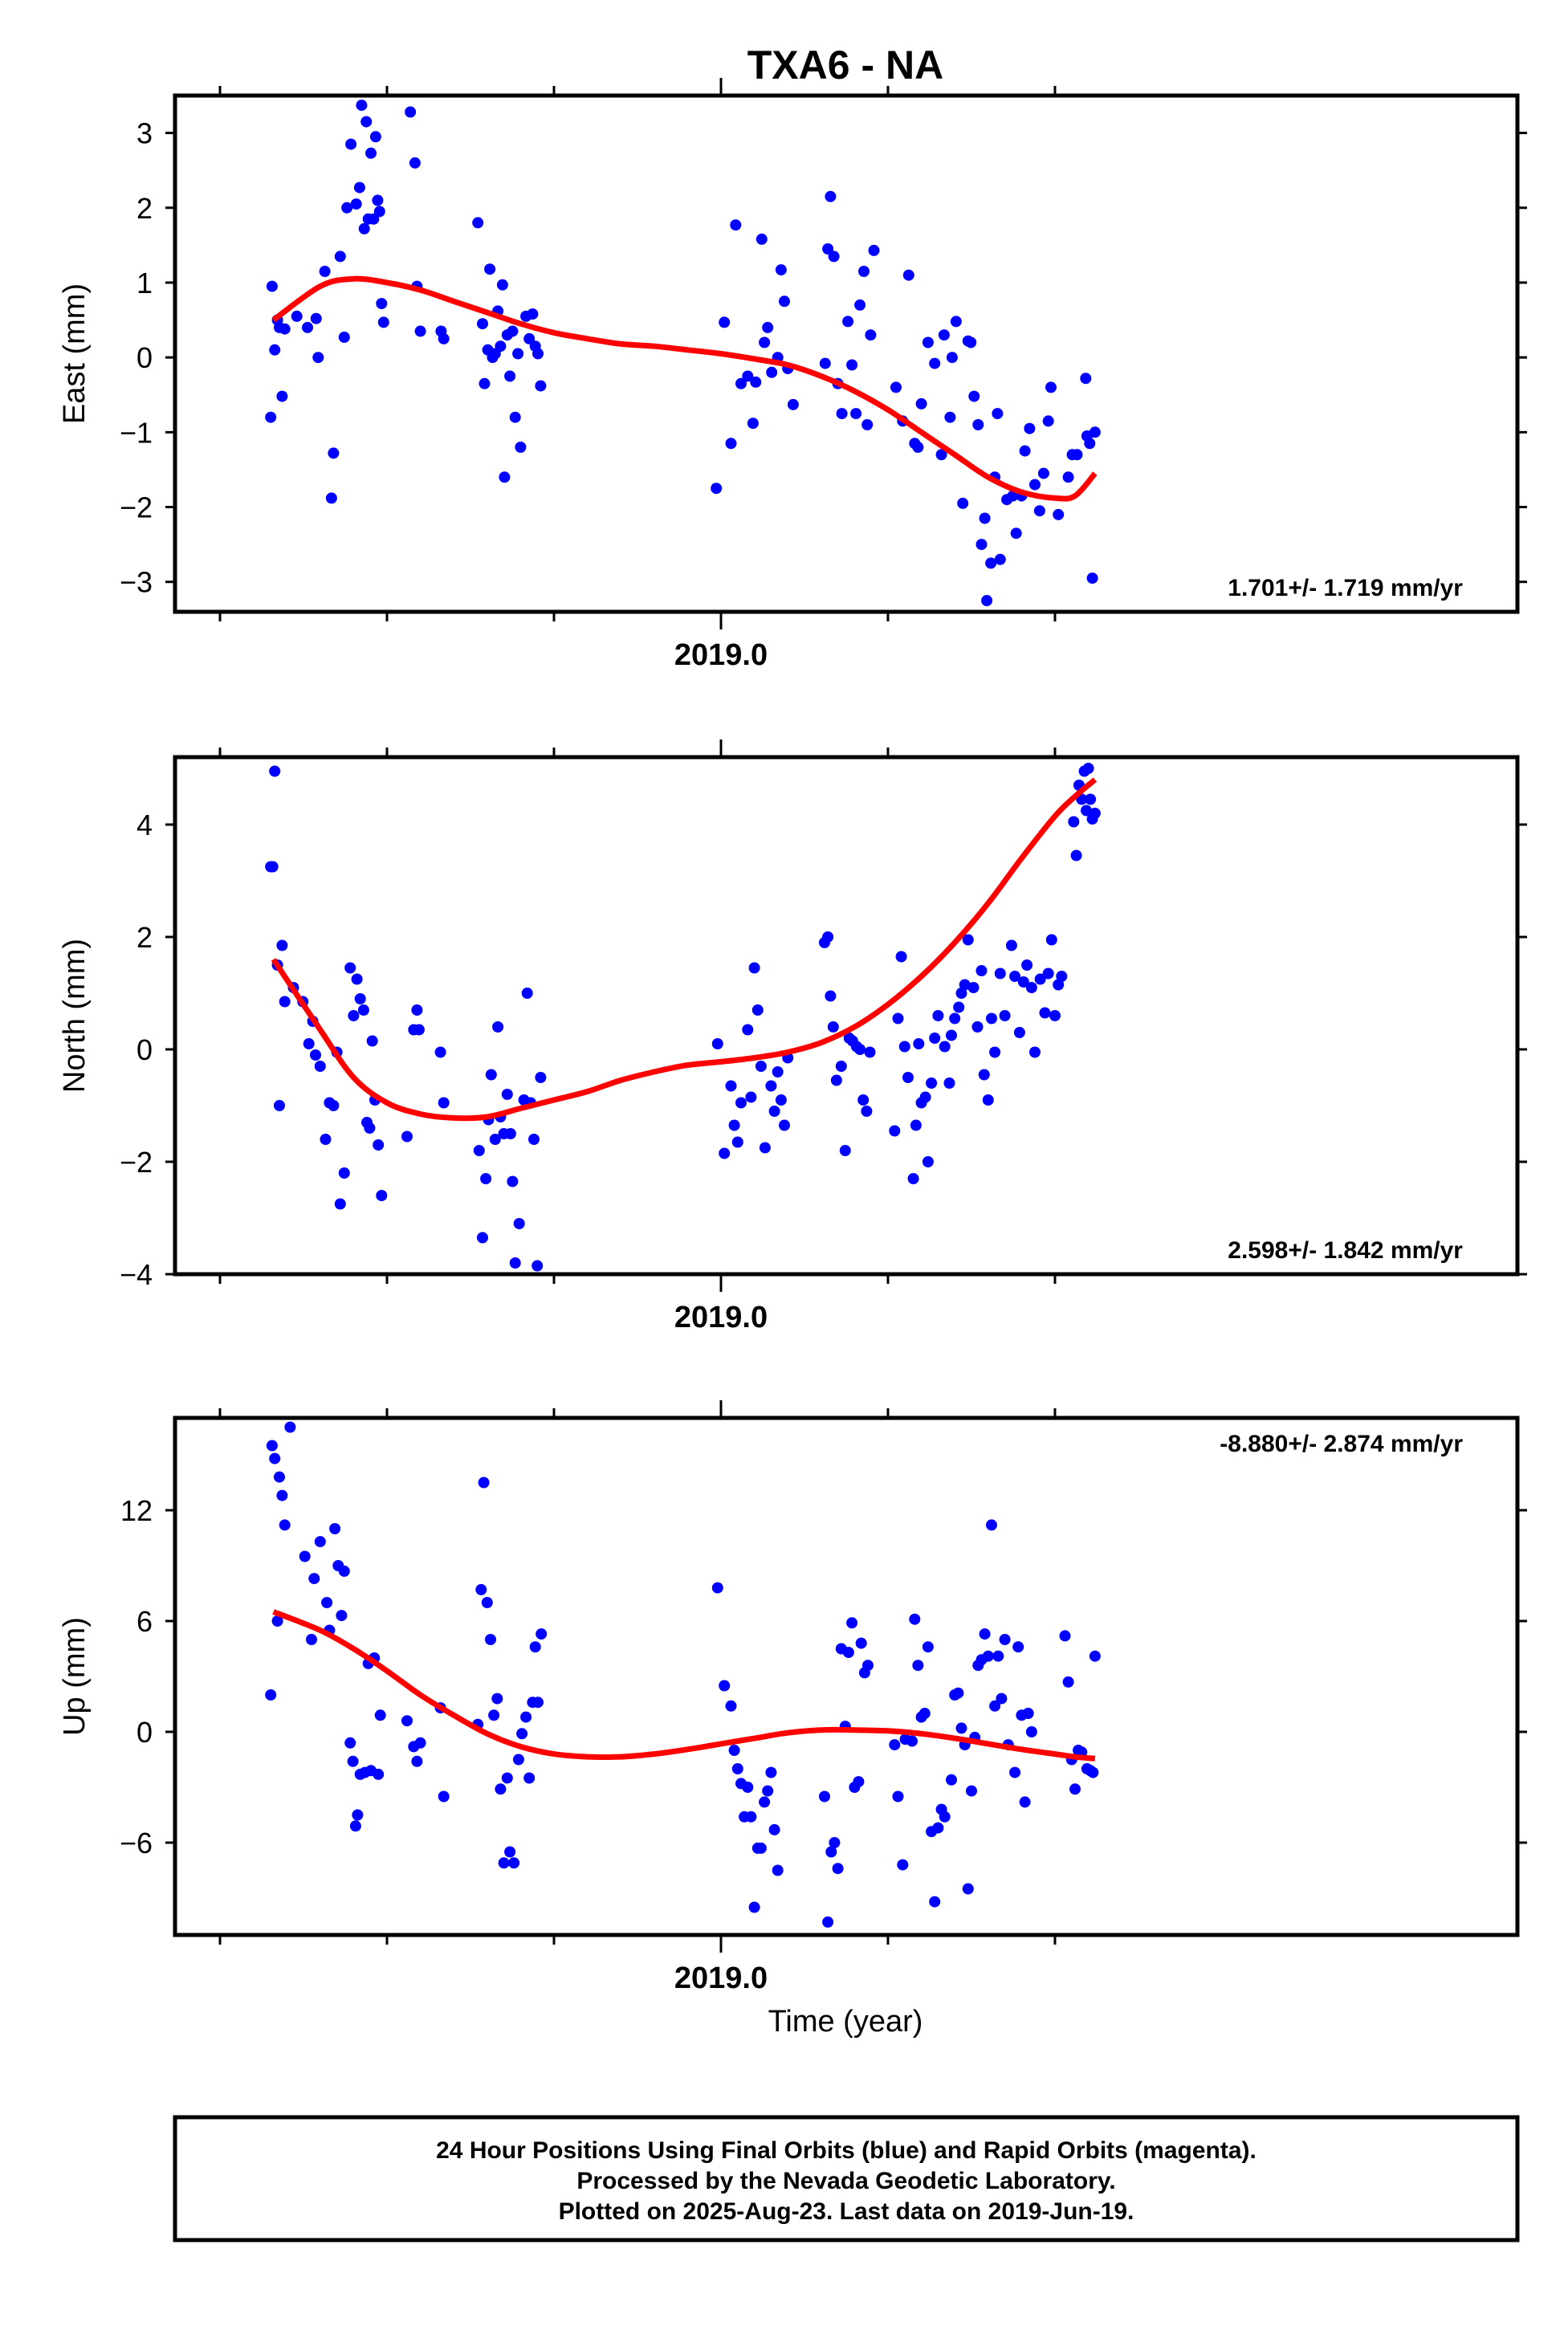 The width and height of the screenshot is (1568, 2330). What do you see at coordinates (144, 357) in the screenshot?
I see `y-tick-label-east: 0` at bounding box center [144, 357].